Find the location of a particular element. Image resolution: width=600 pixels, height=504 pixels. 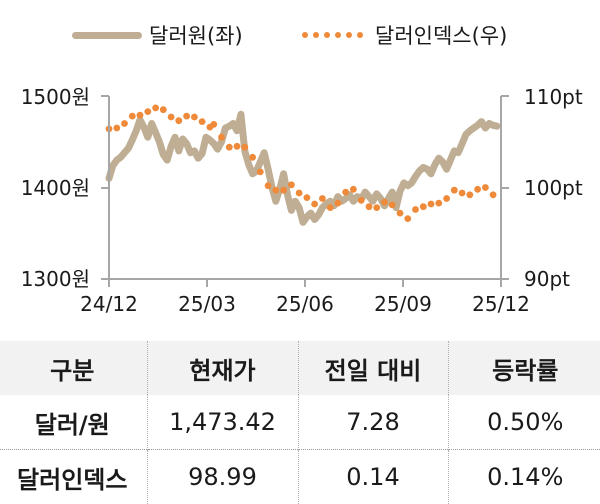

right-tick-100: 100pt is located at coordinates (553, 188).